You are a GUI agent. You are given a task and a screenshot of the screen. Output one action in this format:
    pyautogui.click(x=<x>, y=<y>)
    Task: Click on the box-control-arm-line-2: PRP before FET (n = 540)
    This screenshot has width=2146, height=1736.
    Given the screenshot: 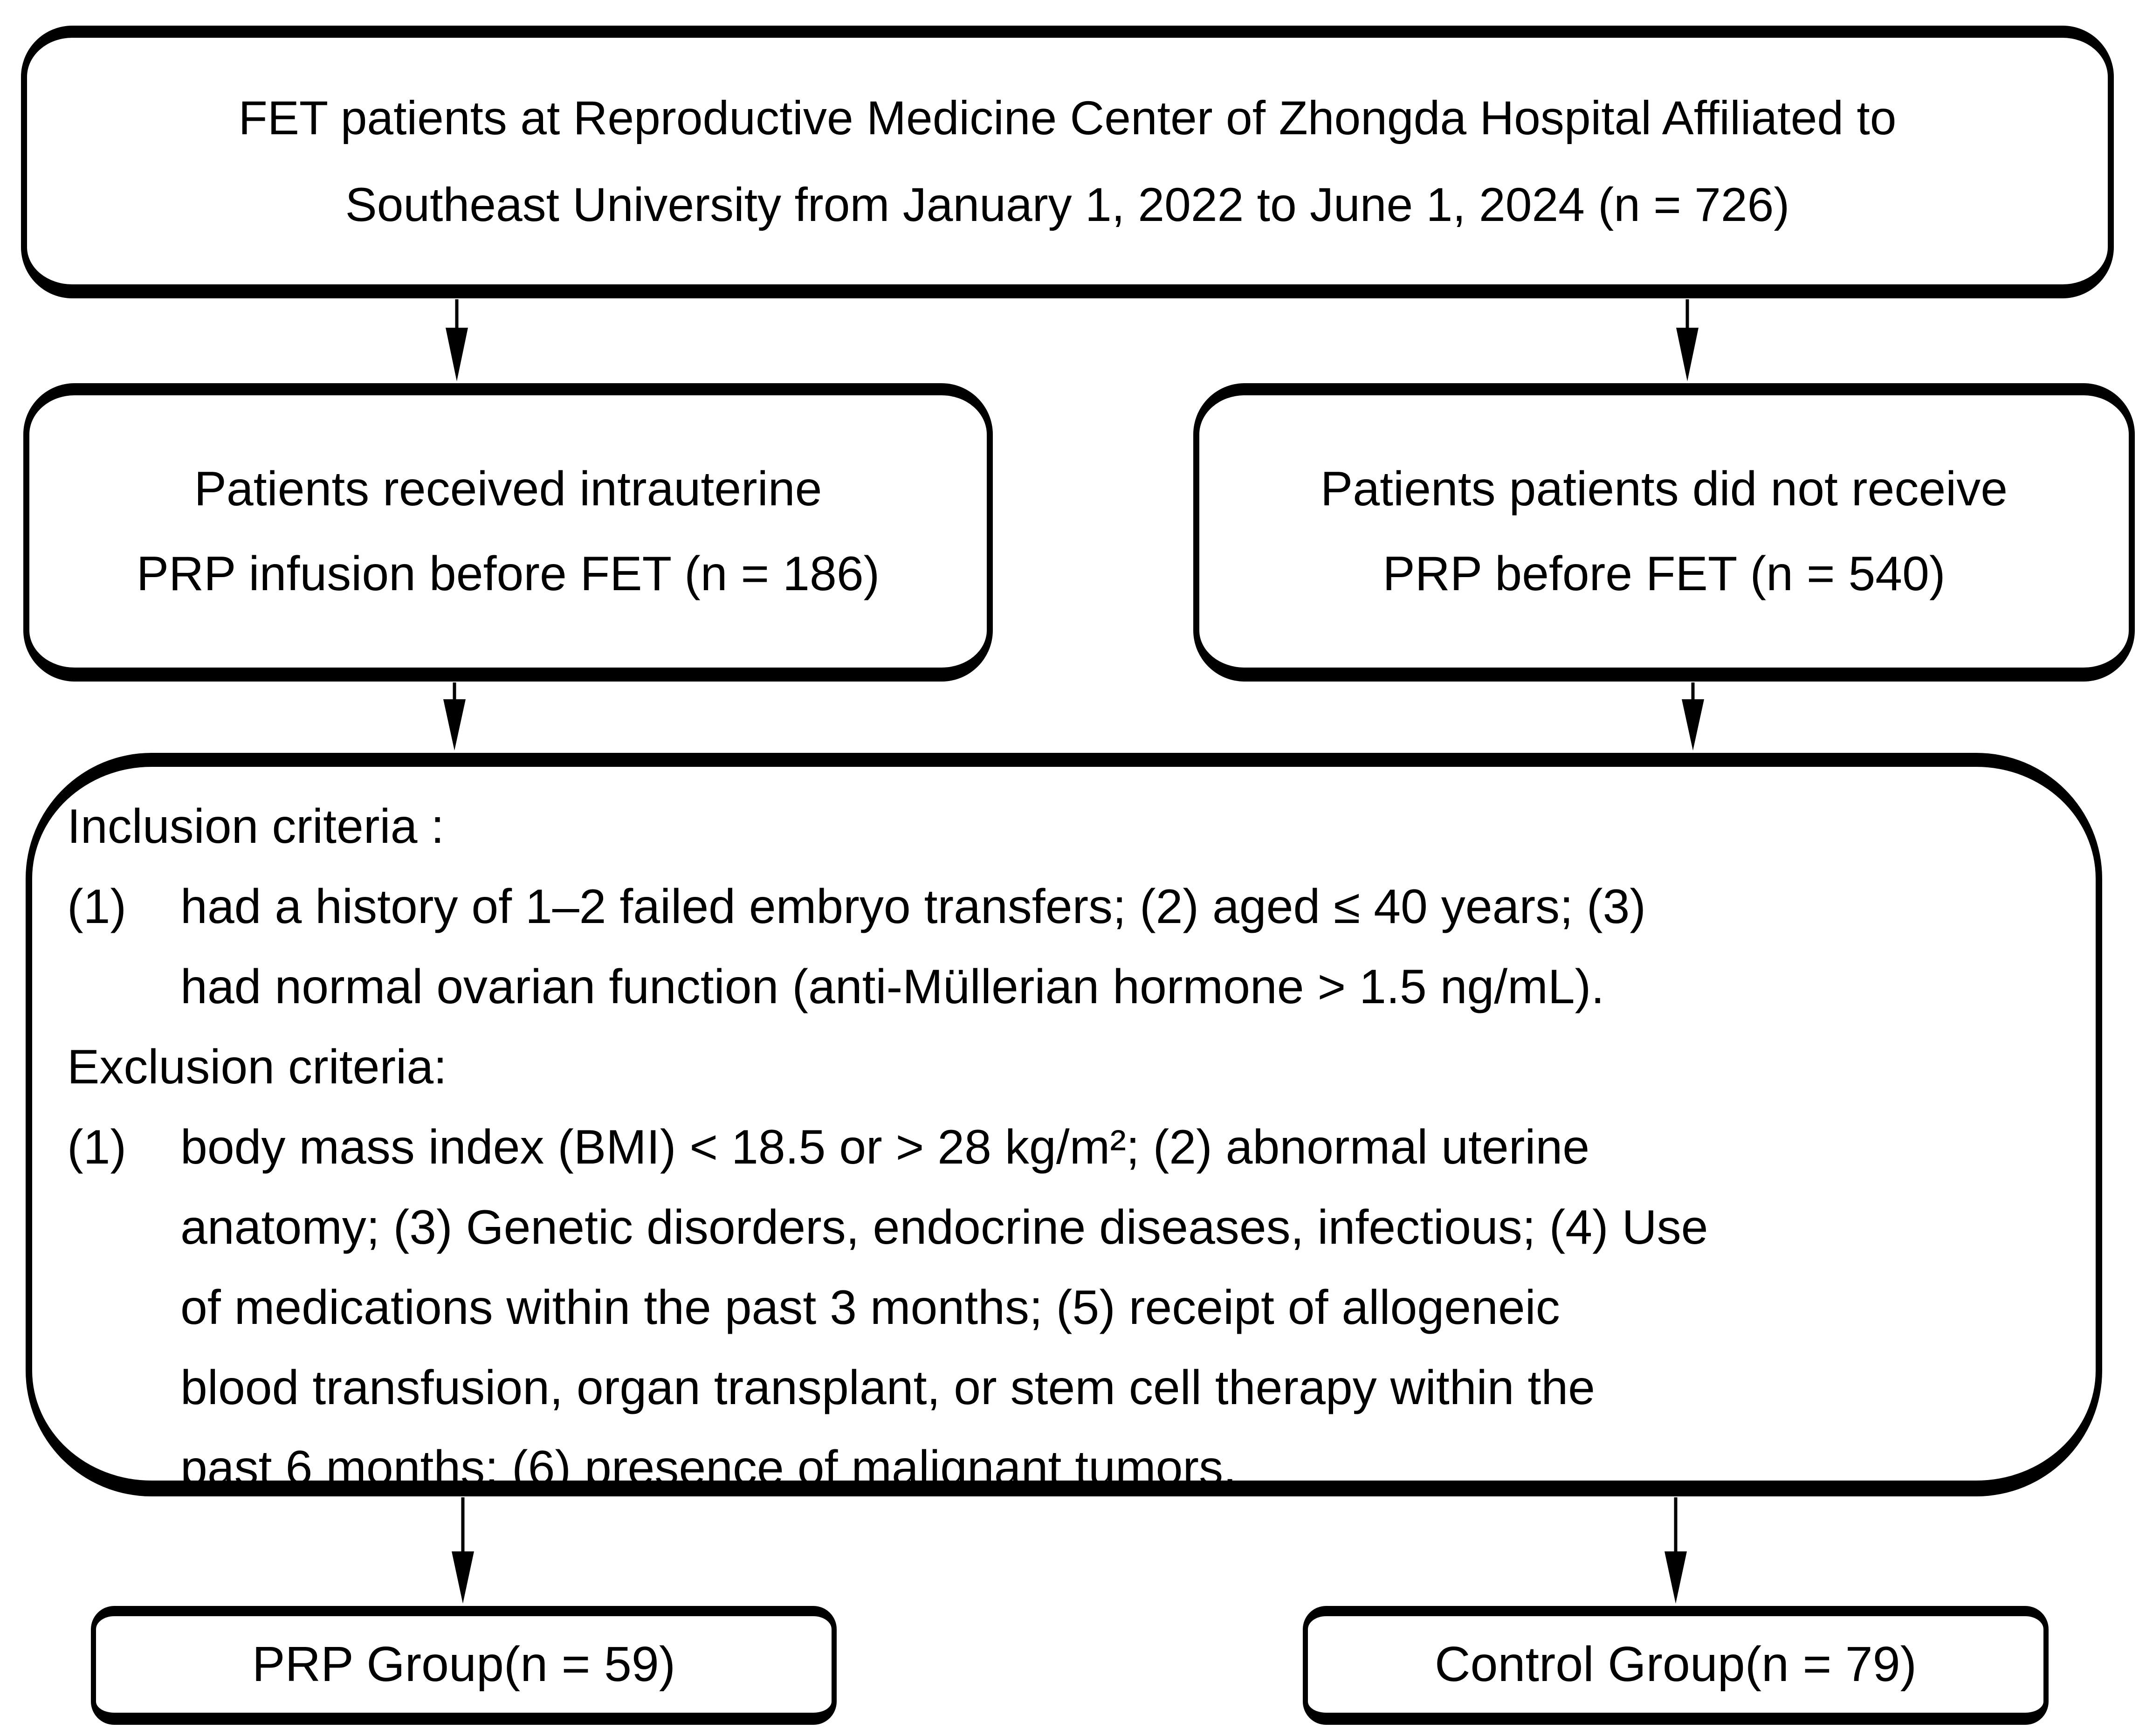 What is the action you would take?
    pyautogui.click(x=1664, y=574)
    